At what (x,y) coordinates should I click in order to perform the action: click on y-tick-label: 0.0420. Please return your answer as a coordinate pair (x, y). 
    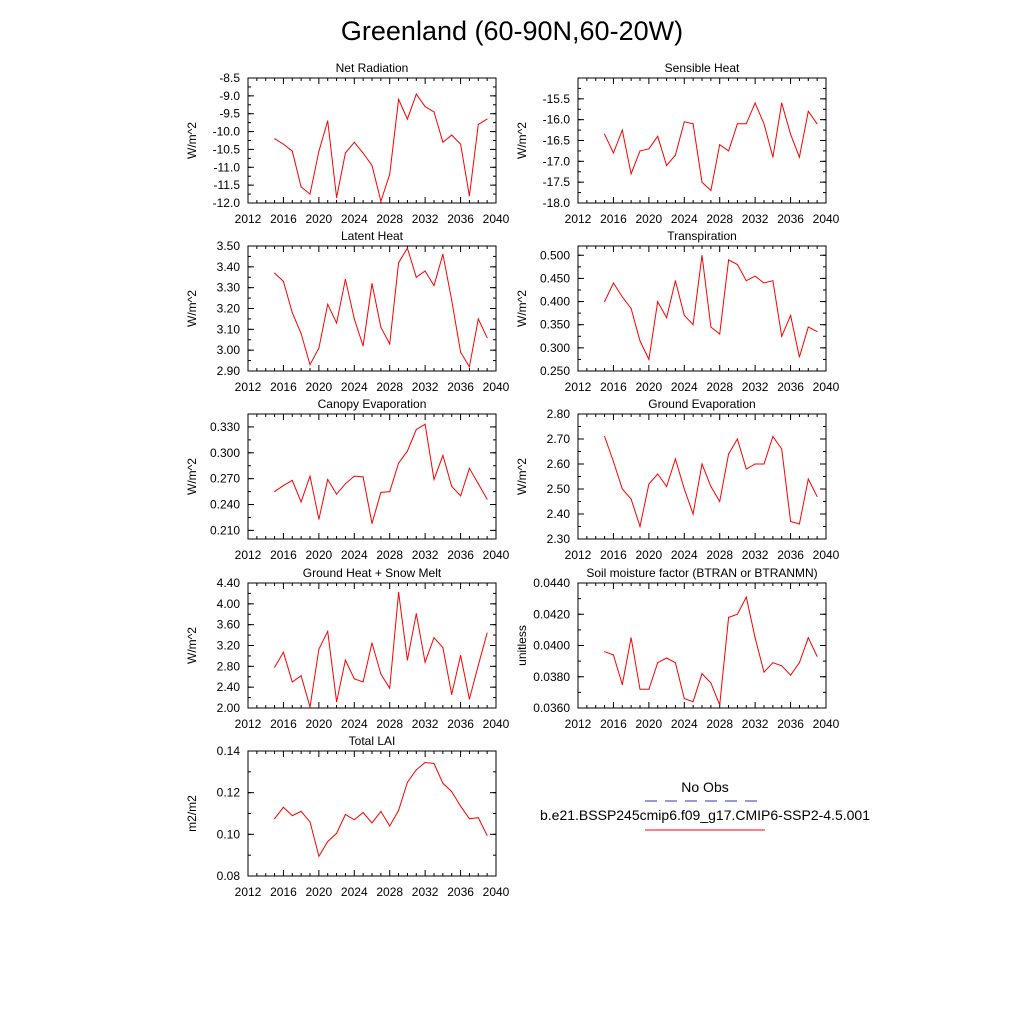
    Looking at the image, I should click on (551, 614).